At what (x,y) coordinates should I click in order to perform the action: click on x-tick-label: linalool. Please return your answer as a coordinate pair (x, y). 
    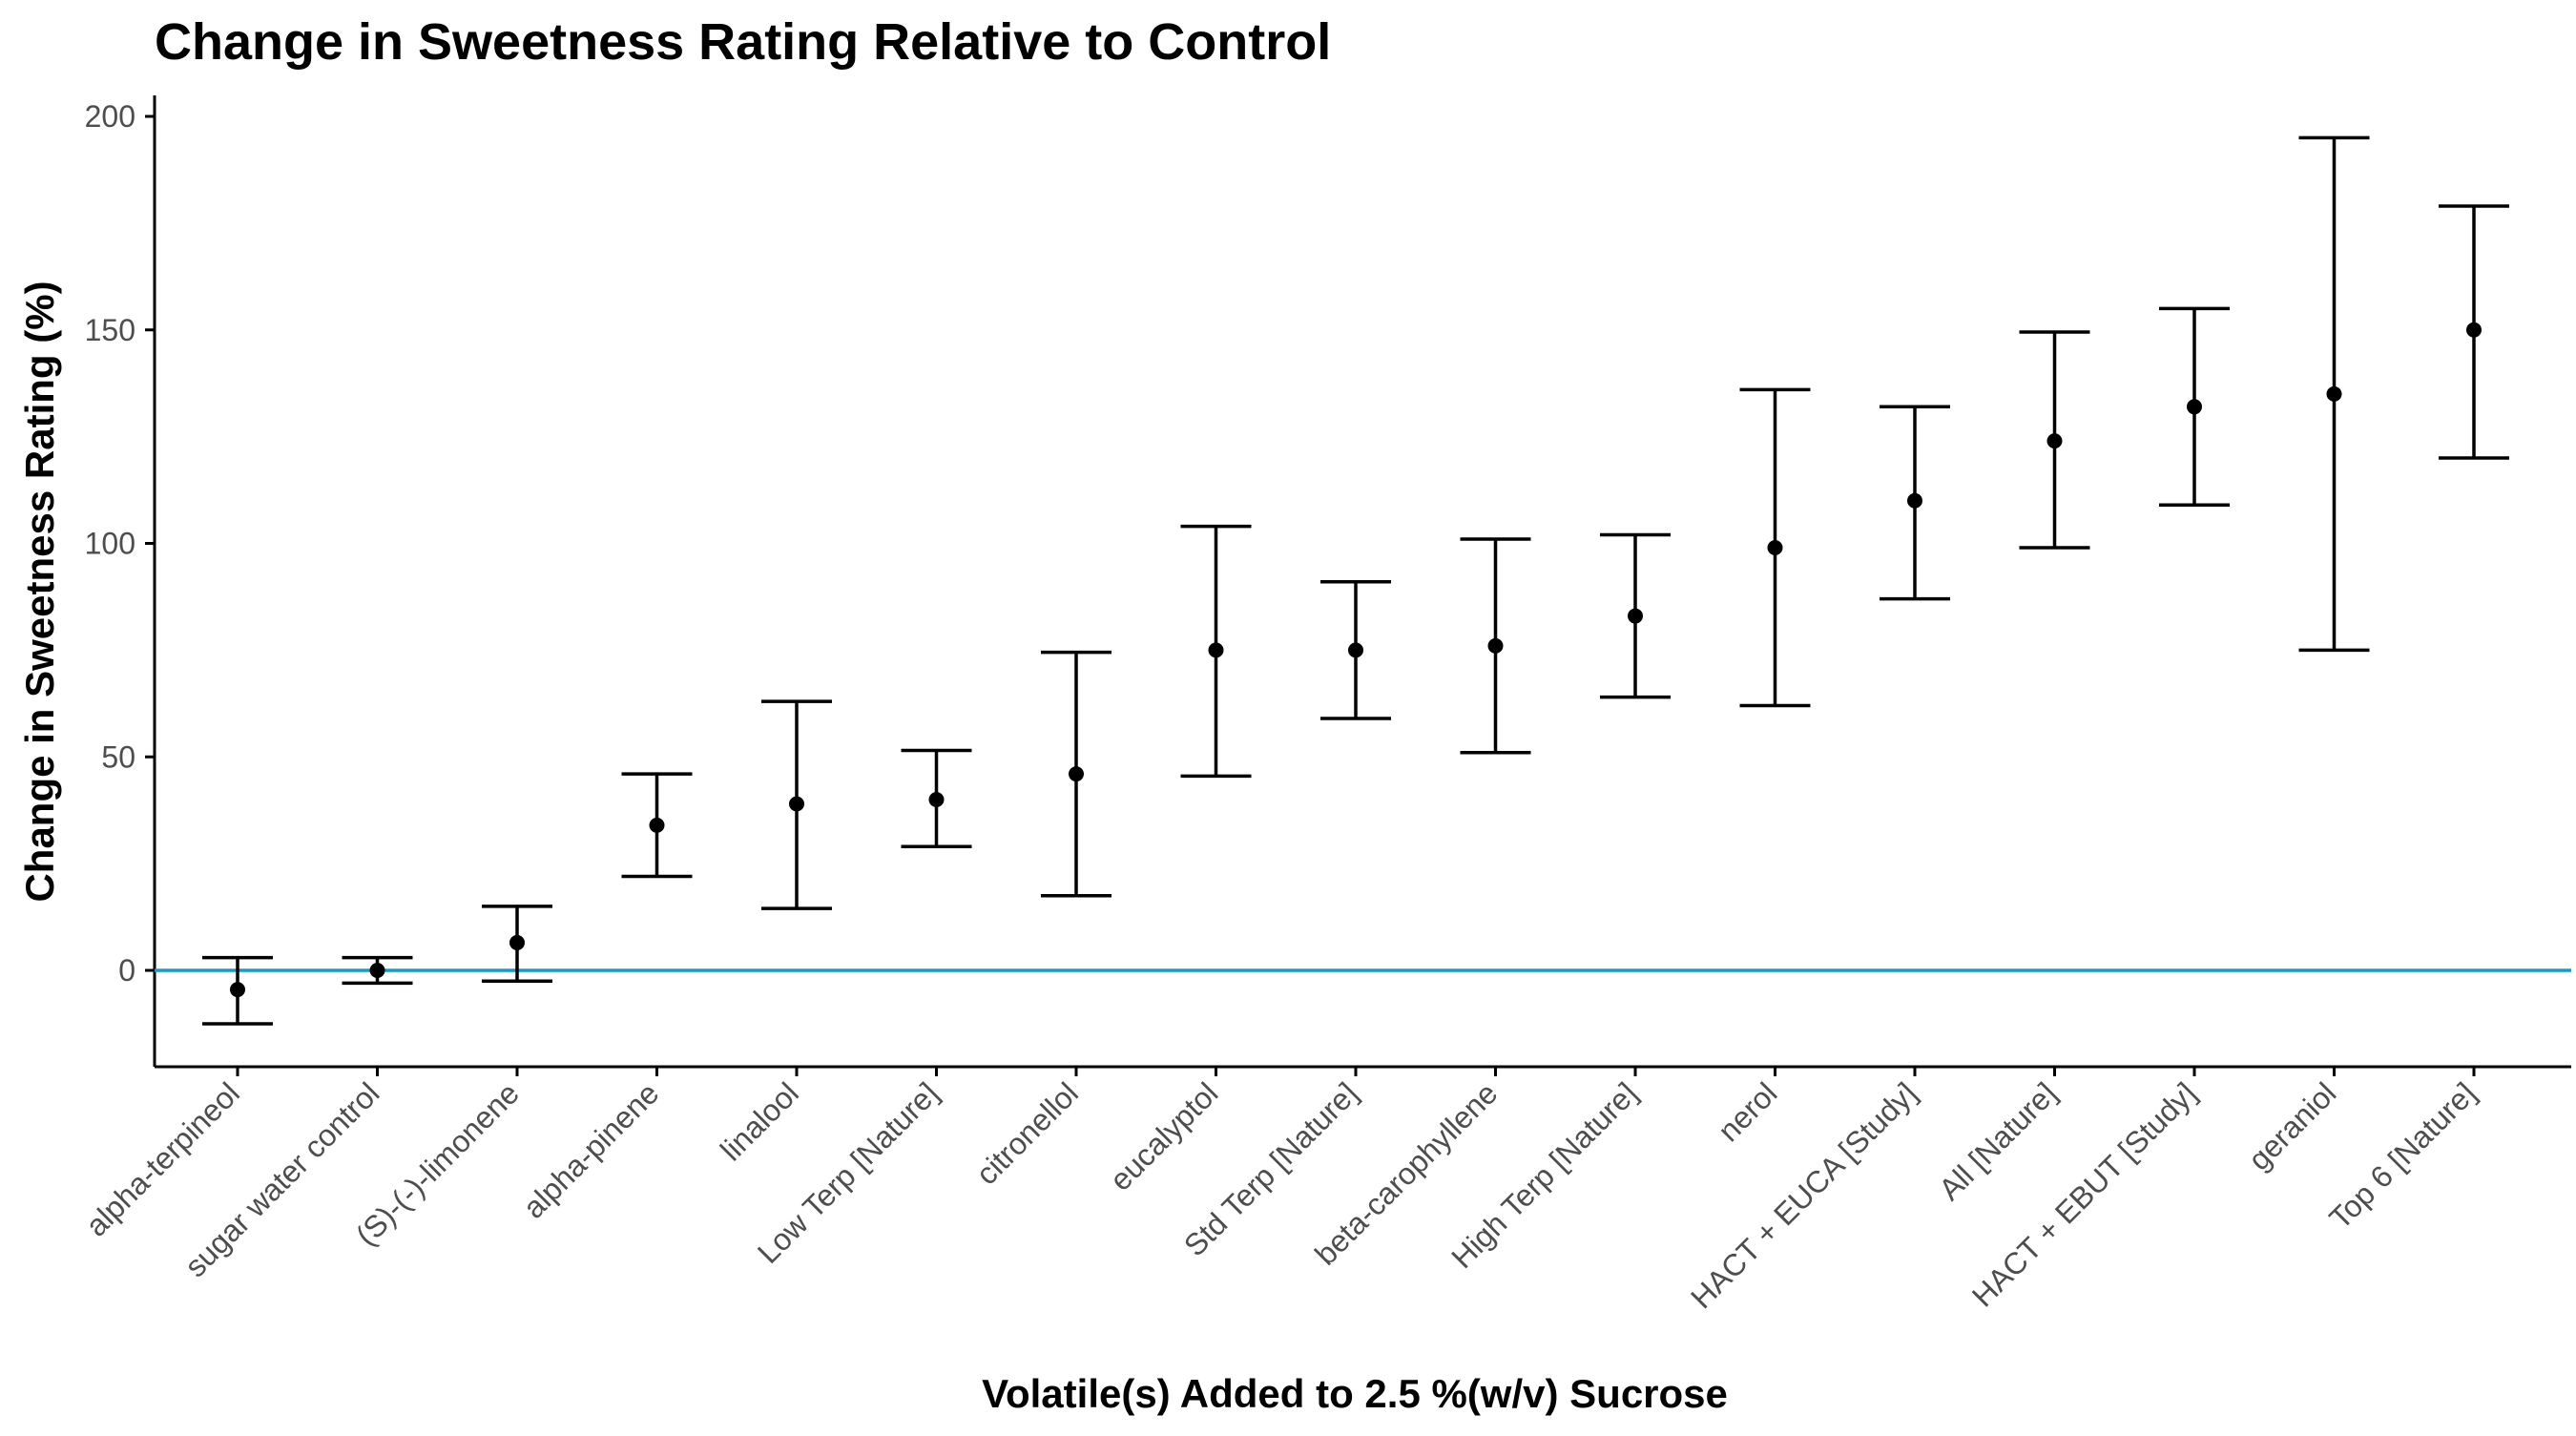
    Looking at the image, I should click on (759, 1121).